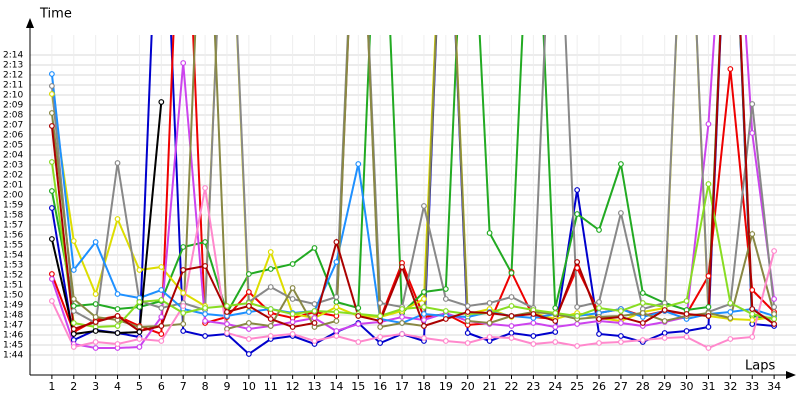 The image size is (800, 404). I want to click on x-tick-label: 2, so click(73, 386).